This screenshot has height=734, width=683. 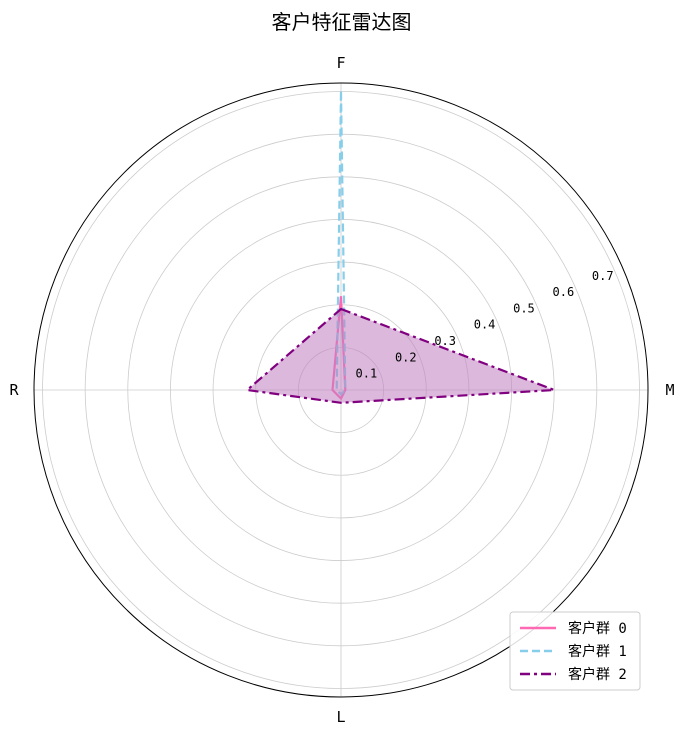 I want to click on legend: 客户群 0 客户群 1 客户群 2, so click(x=575, y=651).